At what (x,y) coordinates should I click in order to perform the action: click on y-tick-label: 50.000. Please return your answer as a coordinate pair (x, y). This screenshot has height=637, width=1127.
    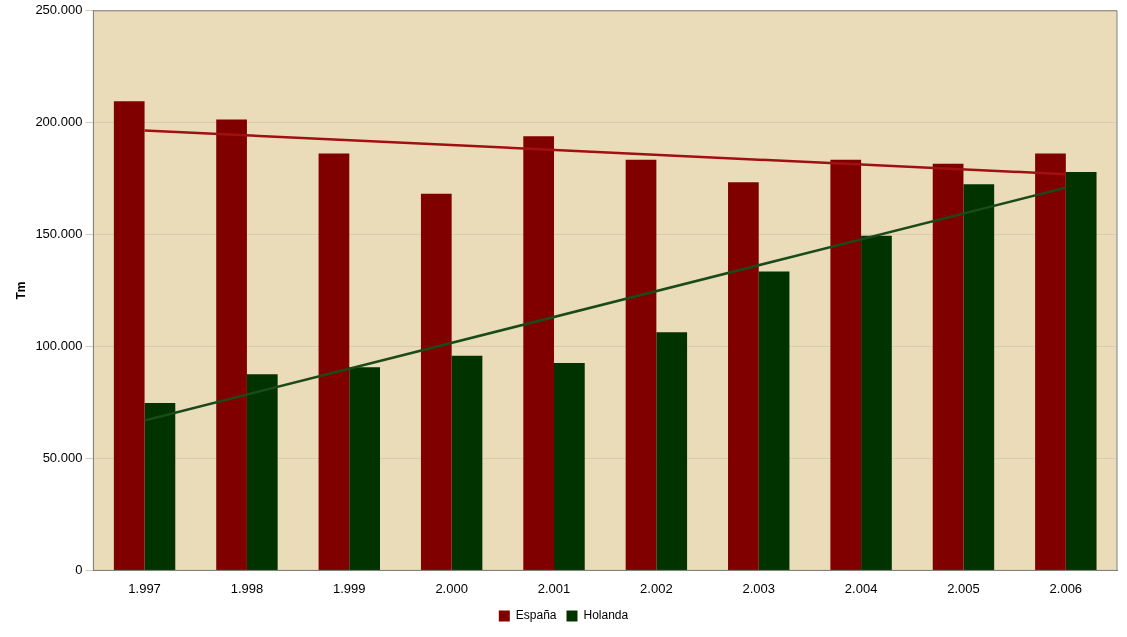
    Looking at the image, I should click on (62, 458).